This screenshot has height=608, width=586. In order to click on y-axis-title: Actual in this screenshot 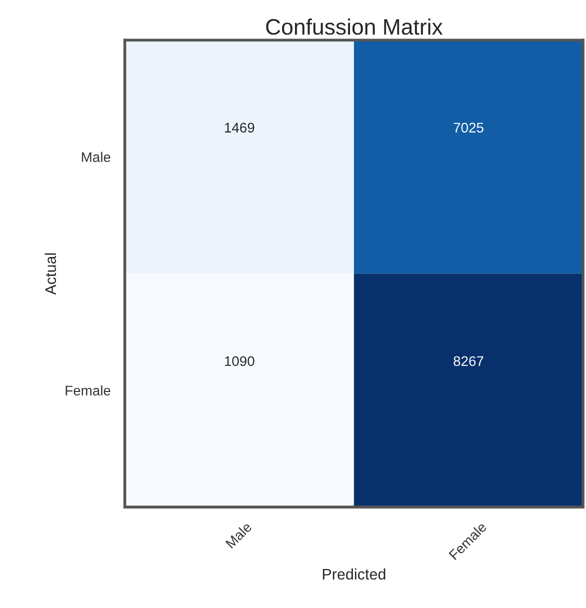, I will do `click(50, 274)`.